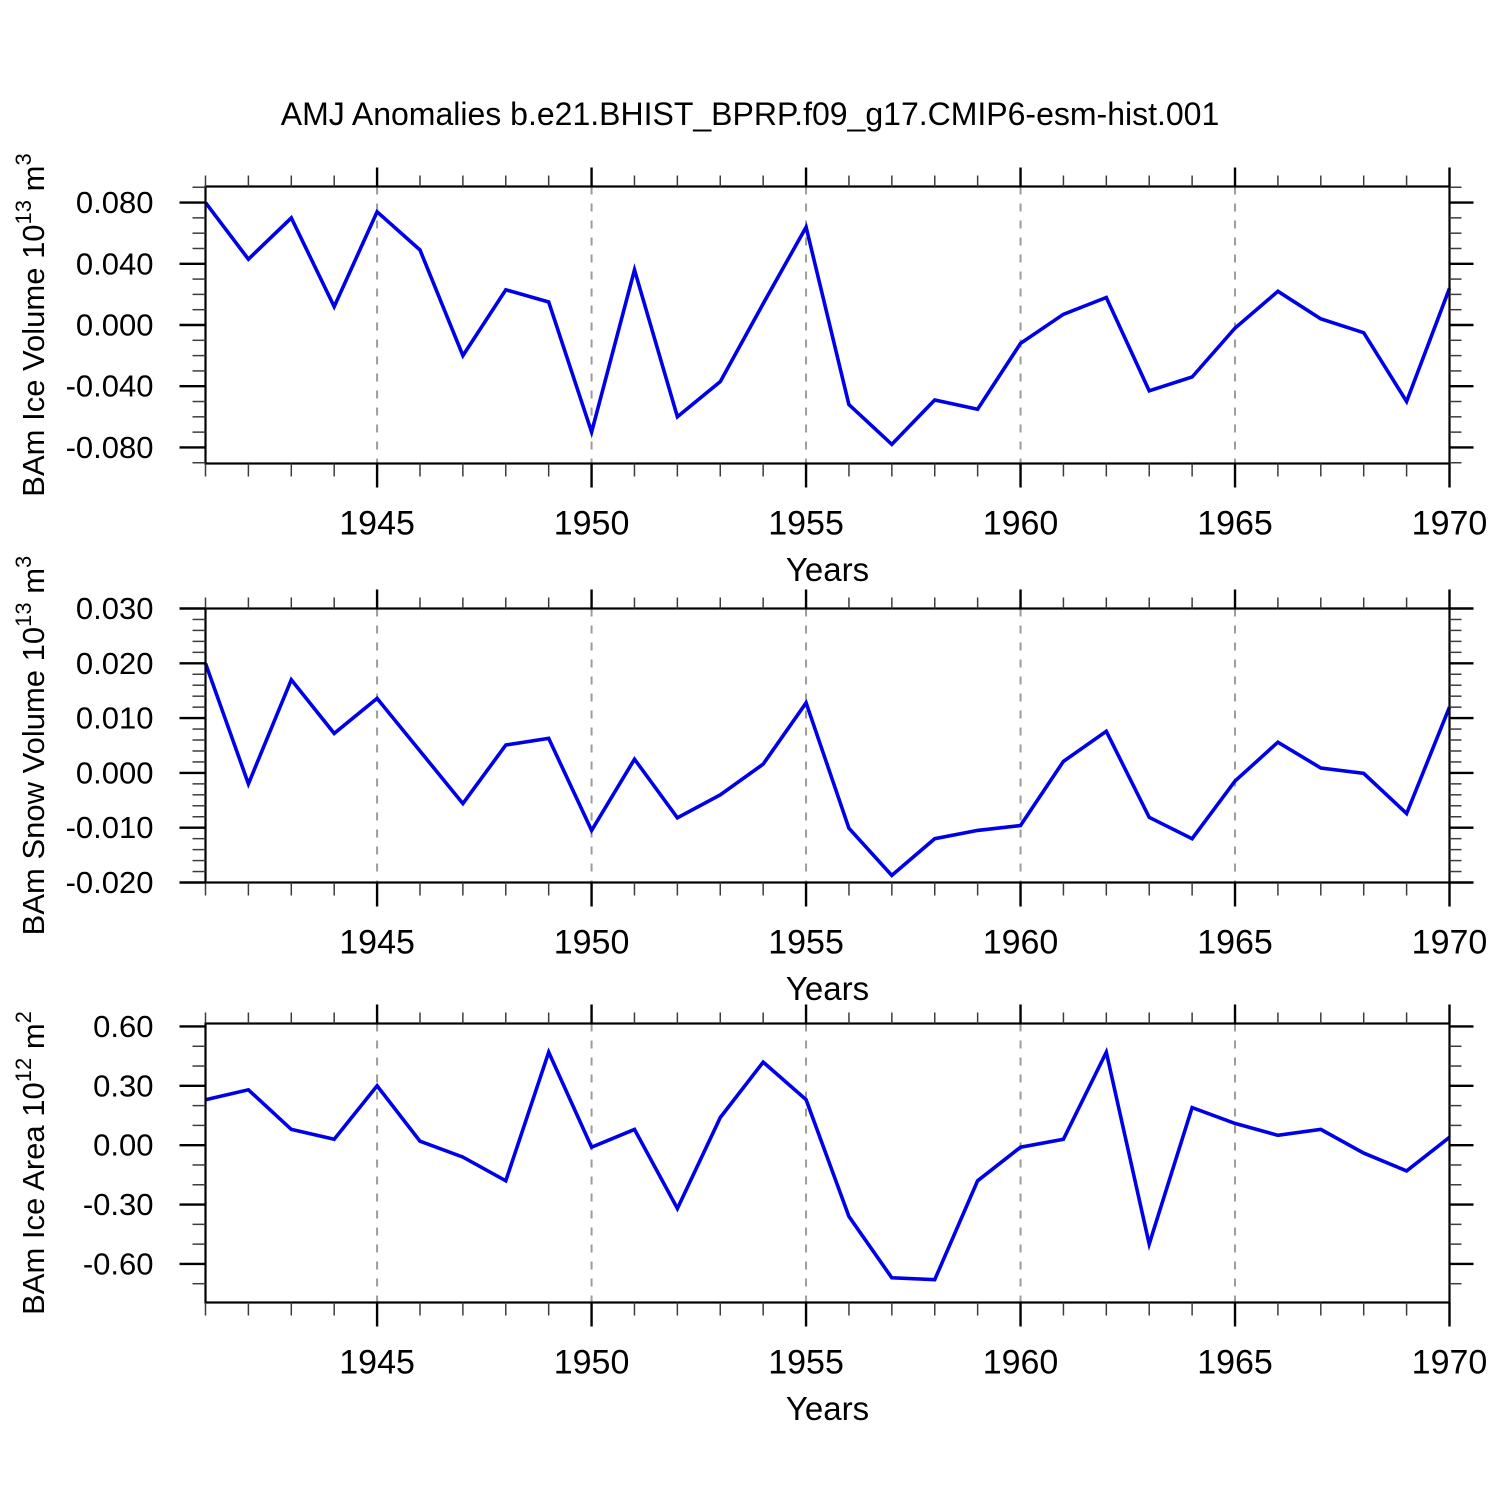 This screenshot has width=1500, height=1500. What do you see at coordinates (33, 1198) in the screenshot?
I see `y-axis-title-text: BAm Ice Area 10` at bounding box center [33, 1198].